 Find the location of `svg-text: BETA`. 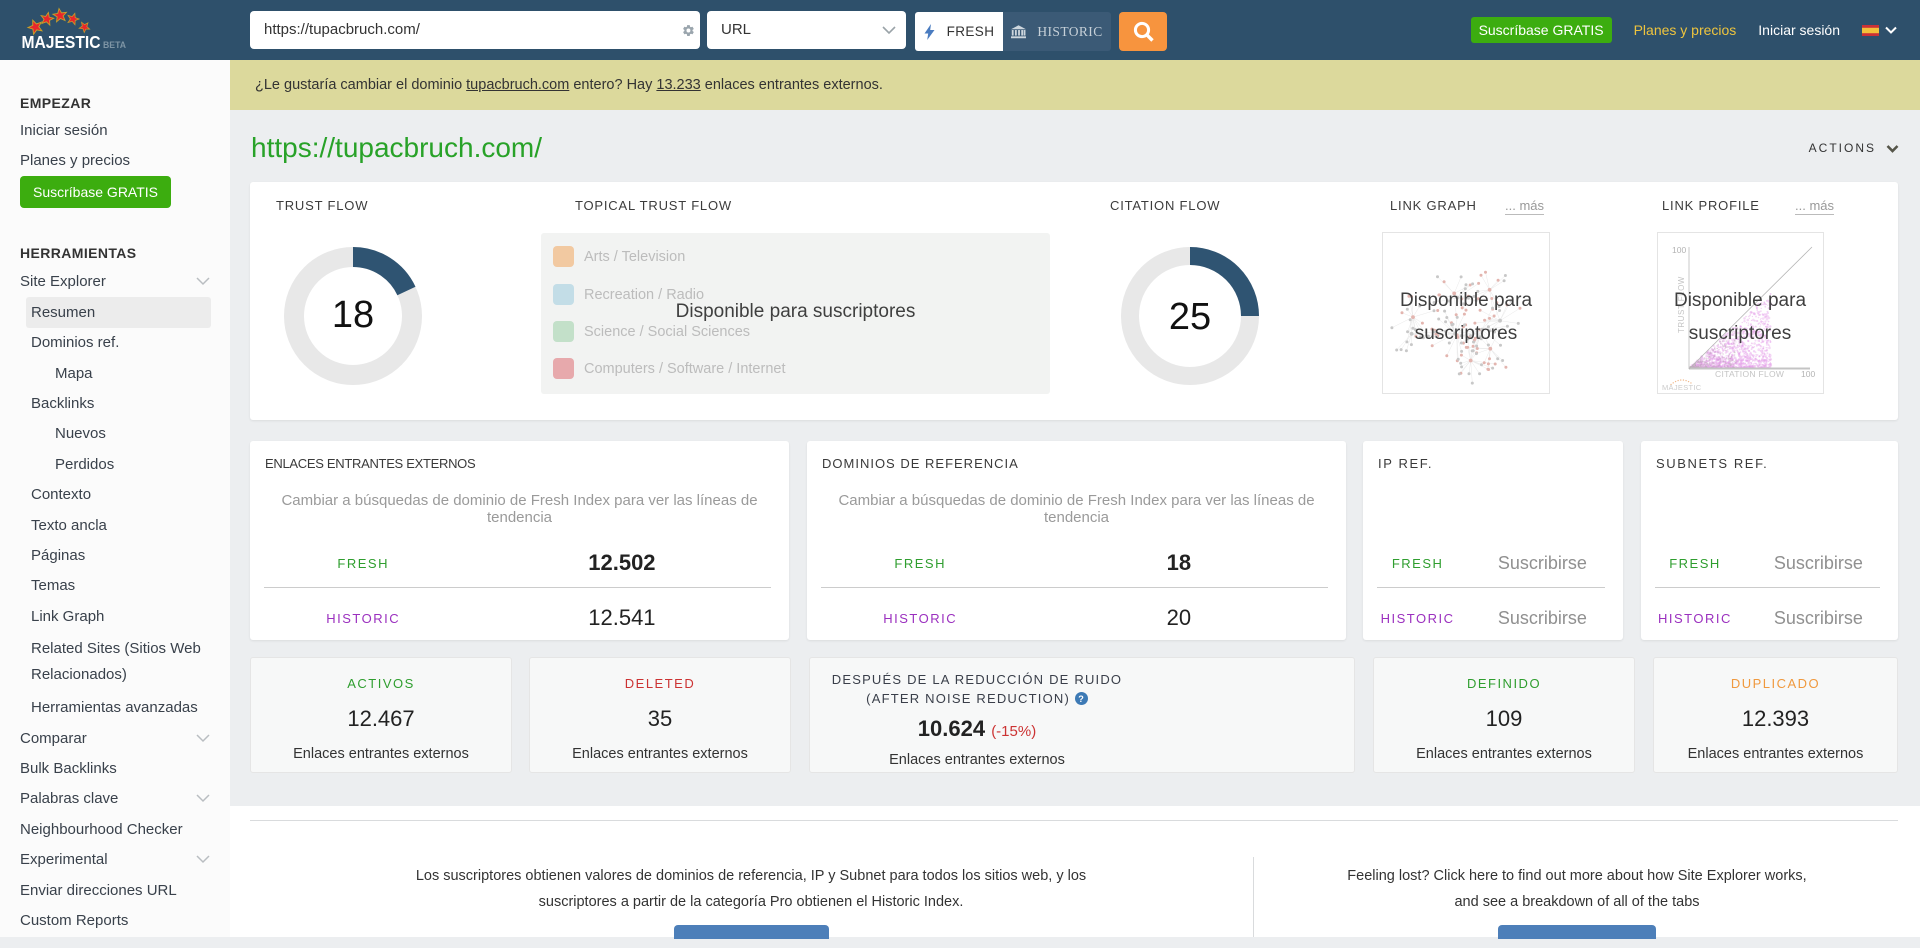

svg-text: BETA is located at coordinates (114, 45).